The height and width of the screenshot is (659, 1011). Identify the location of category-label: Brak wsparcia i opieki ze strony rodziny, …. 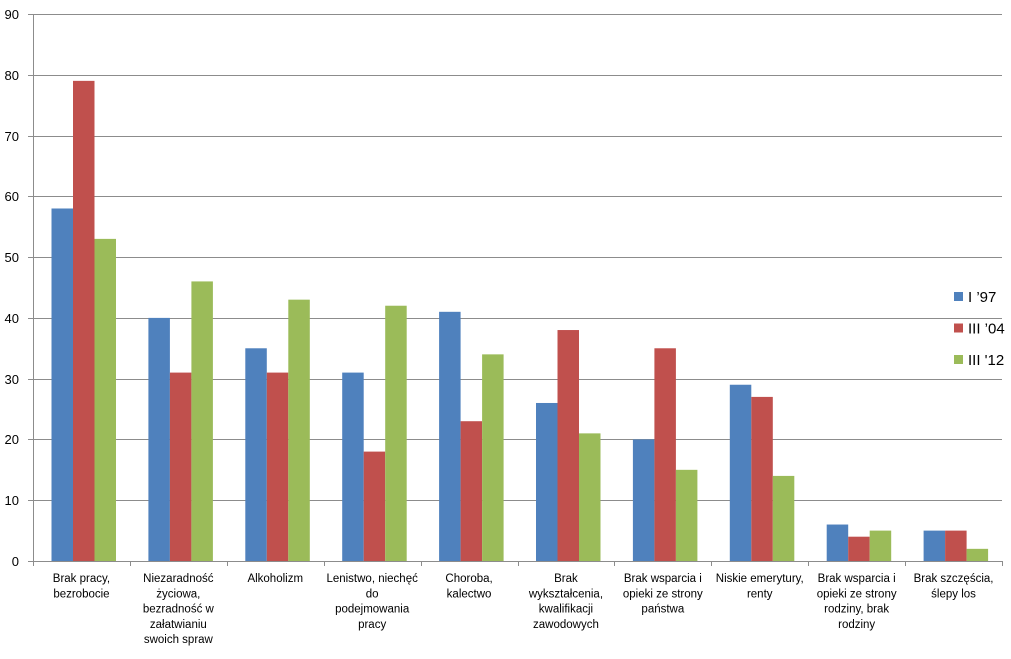
(857, 602).